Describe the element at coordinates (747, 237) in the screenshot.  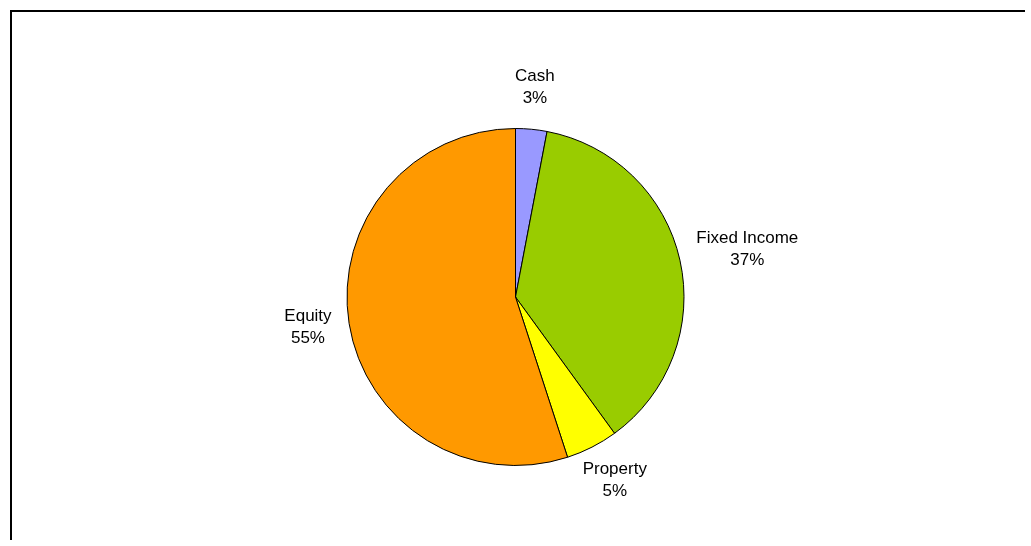
I see `slice-label: Fixed Income` at that location.